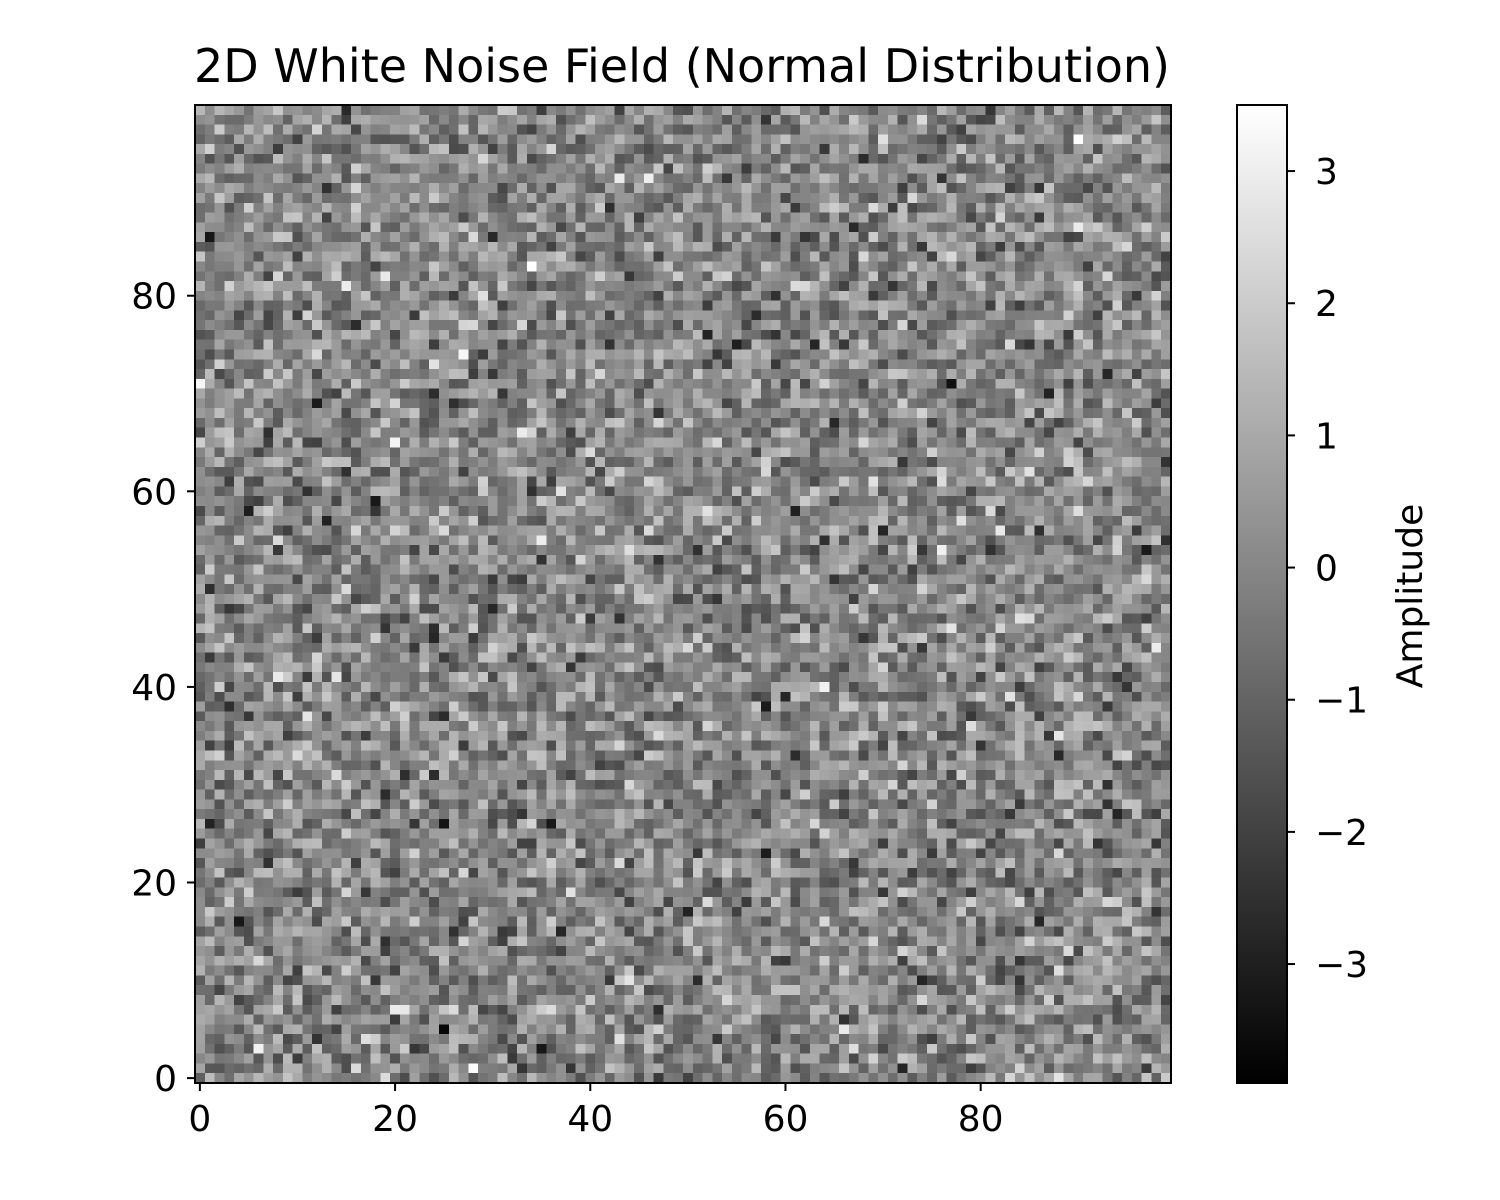 This screenshot has width=1500, height=1200. Describe the element at coordinates (1410, 596) in the screenshot. I see `colorbar-label: Amplitude` at that location.